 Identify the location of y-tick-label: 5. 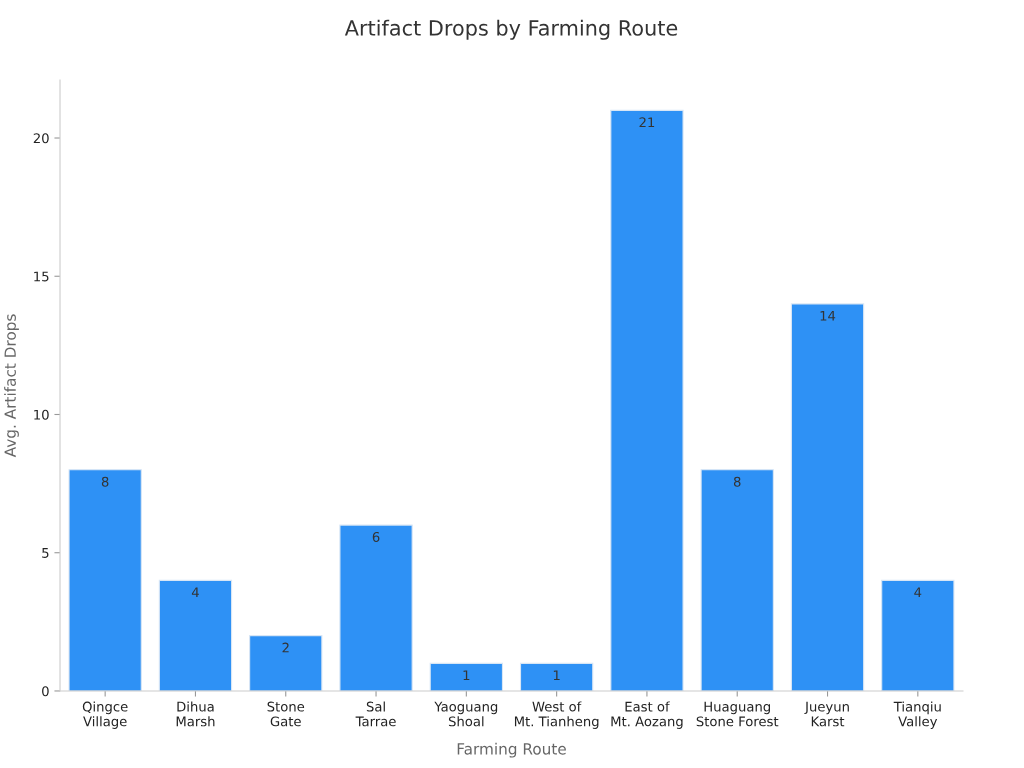
(45, 553).